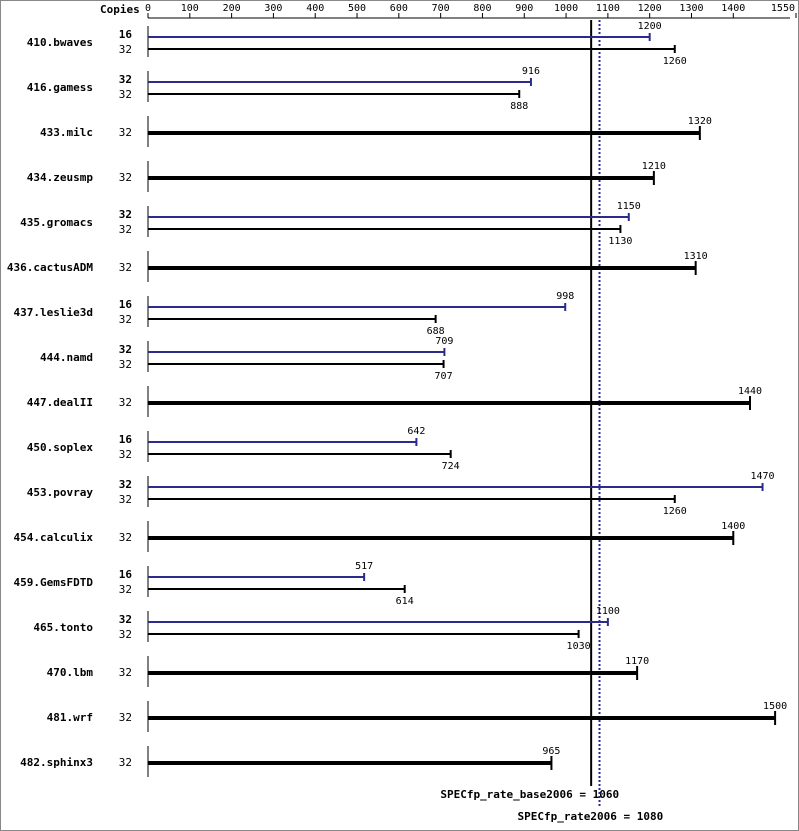  I want to click on peak-value-label: 517, so click(364, 566).